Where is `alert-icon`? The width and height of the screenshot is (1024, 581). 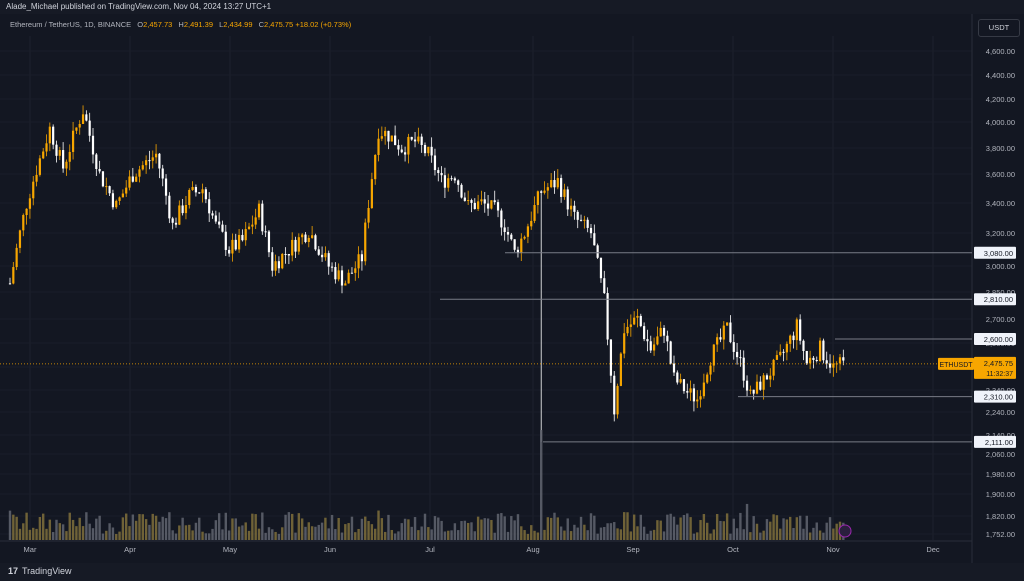 alert-icon is located at coordinates (845, 531).